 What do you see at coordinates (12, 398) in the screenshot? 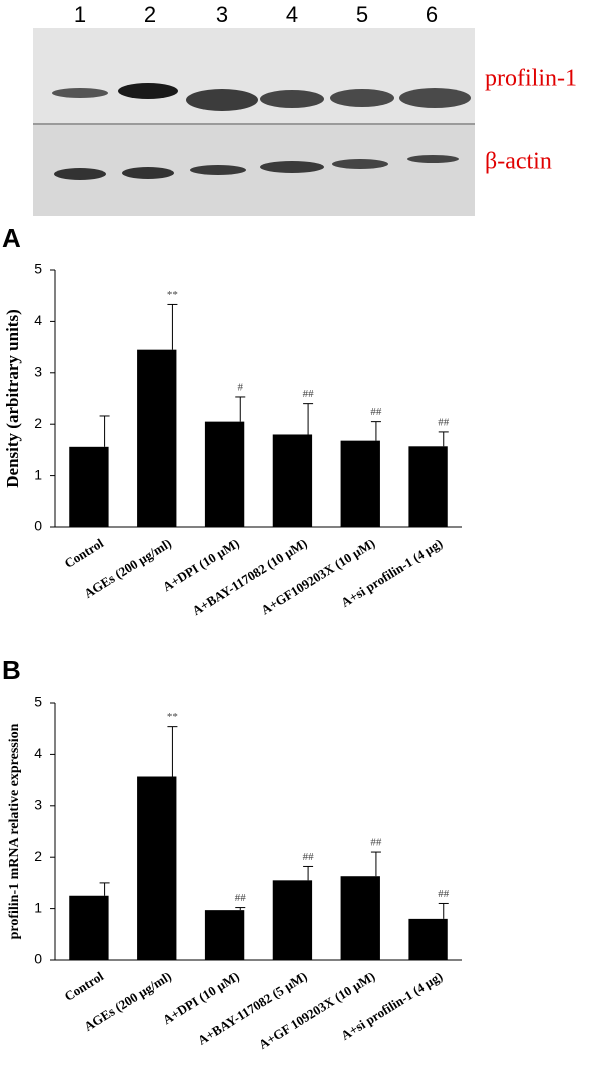
I see `y-axis-title: Density (arbitrary units)` at bounding box center [12, 398].